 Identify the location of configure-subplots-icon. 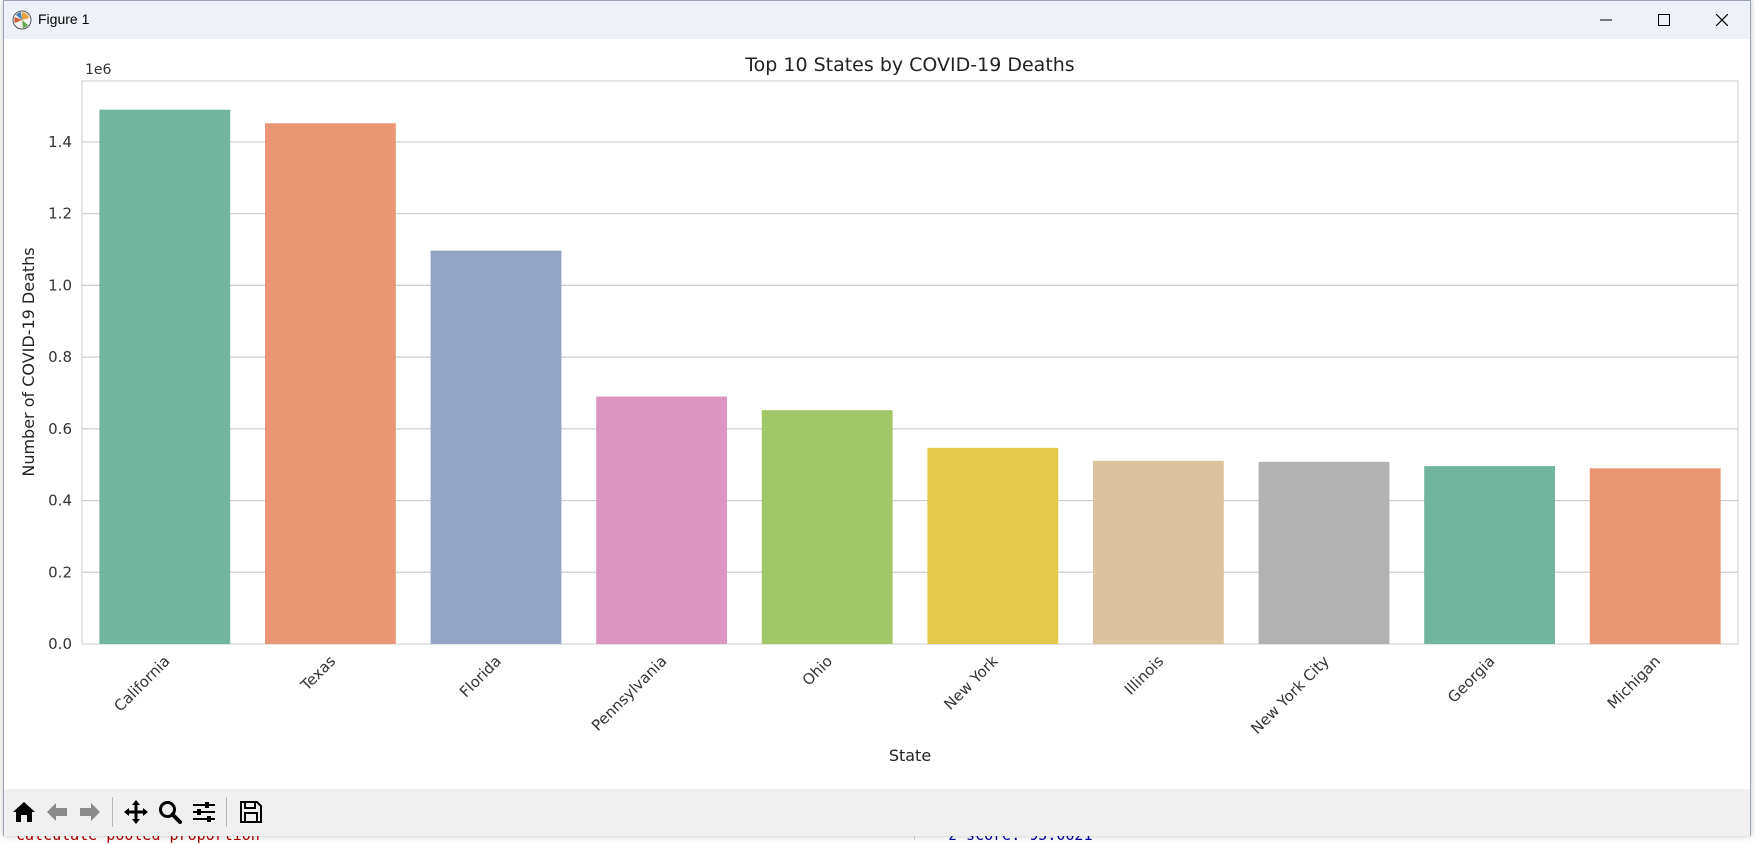
(204, 812).